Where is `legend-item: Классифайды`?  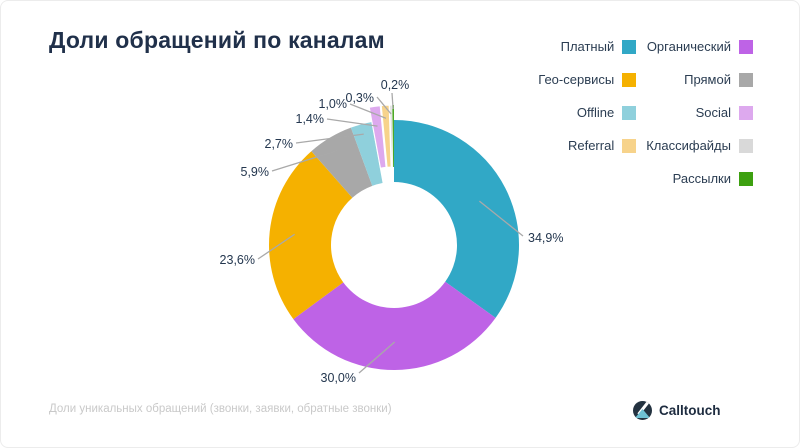
legend-item: Классифайды is located at coordinates (699, 145).